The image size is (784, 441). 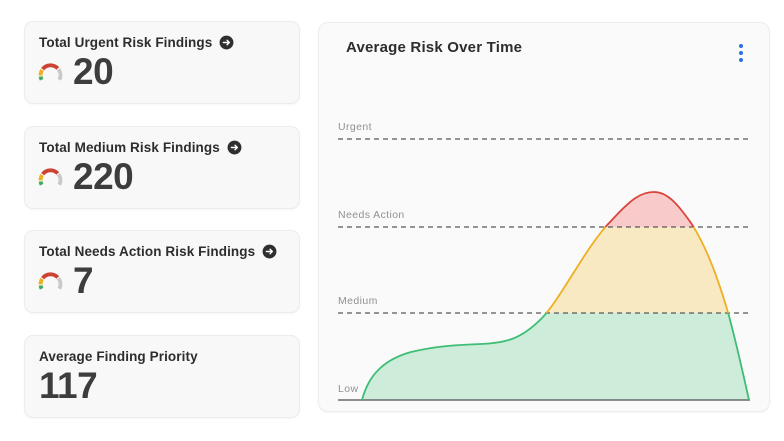 I want to click on stat-card-value: 220, so click(x=103, y=176).